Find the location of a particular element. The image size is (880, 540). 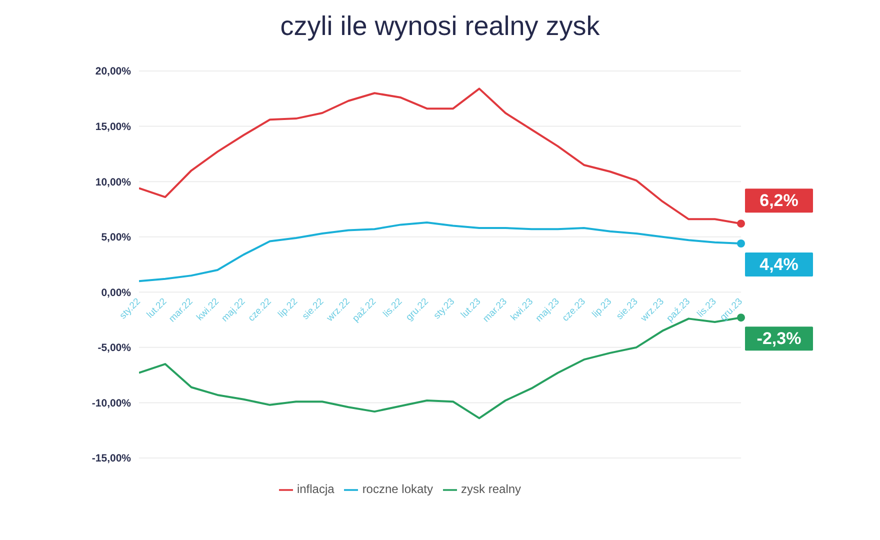

legend-label: inflacja is located at coordinates (315, 489).